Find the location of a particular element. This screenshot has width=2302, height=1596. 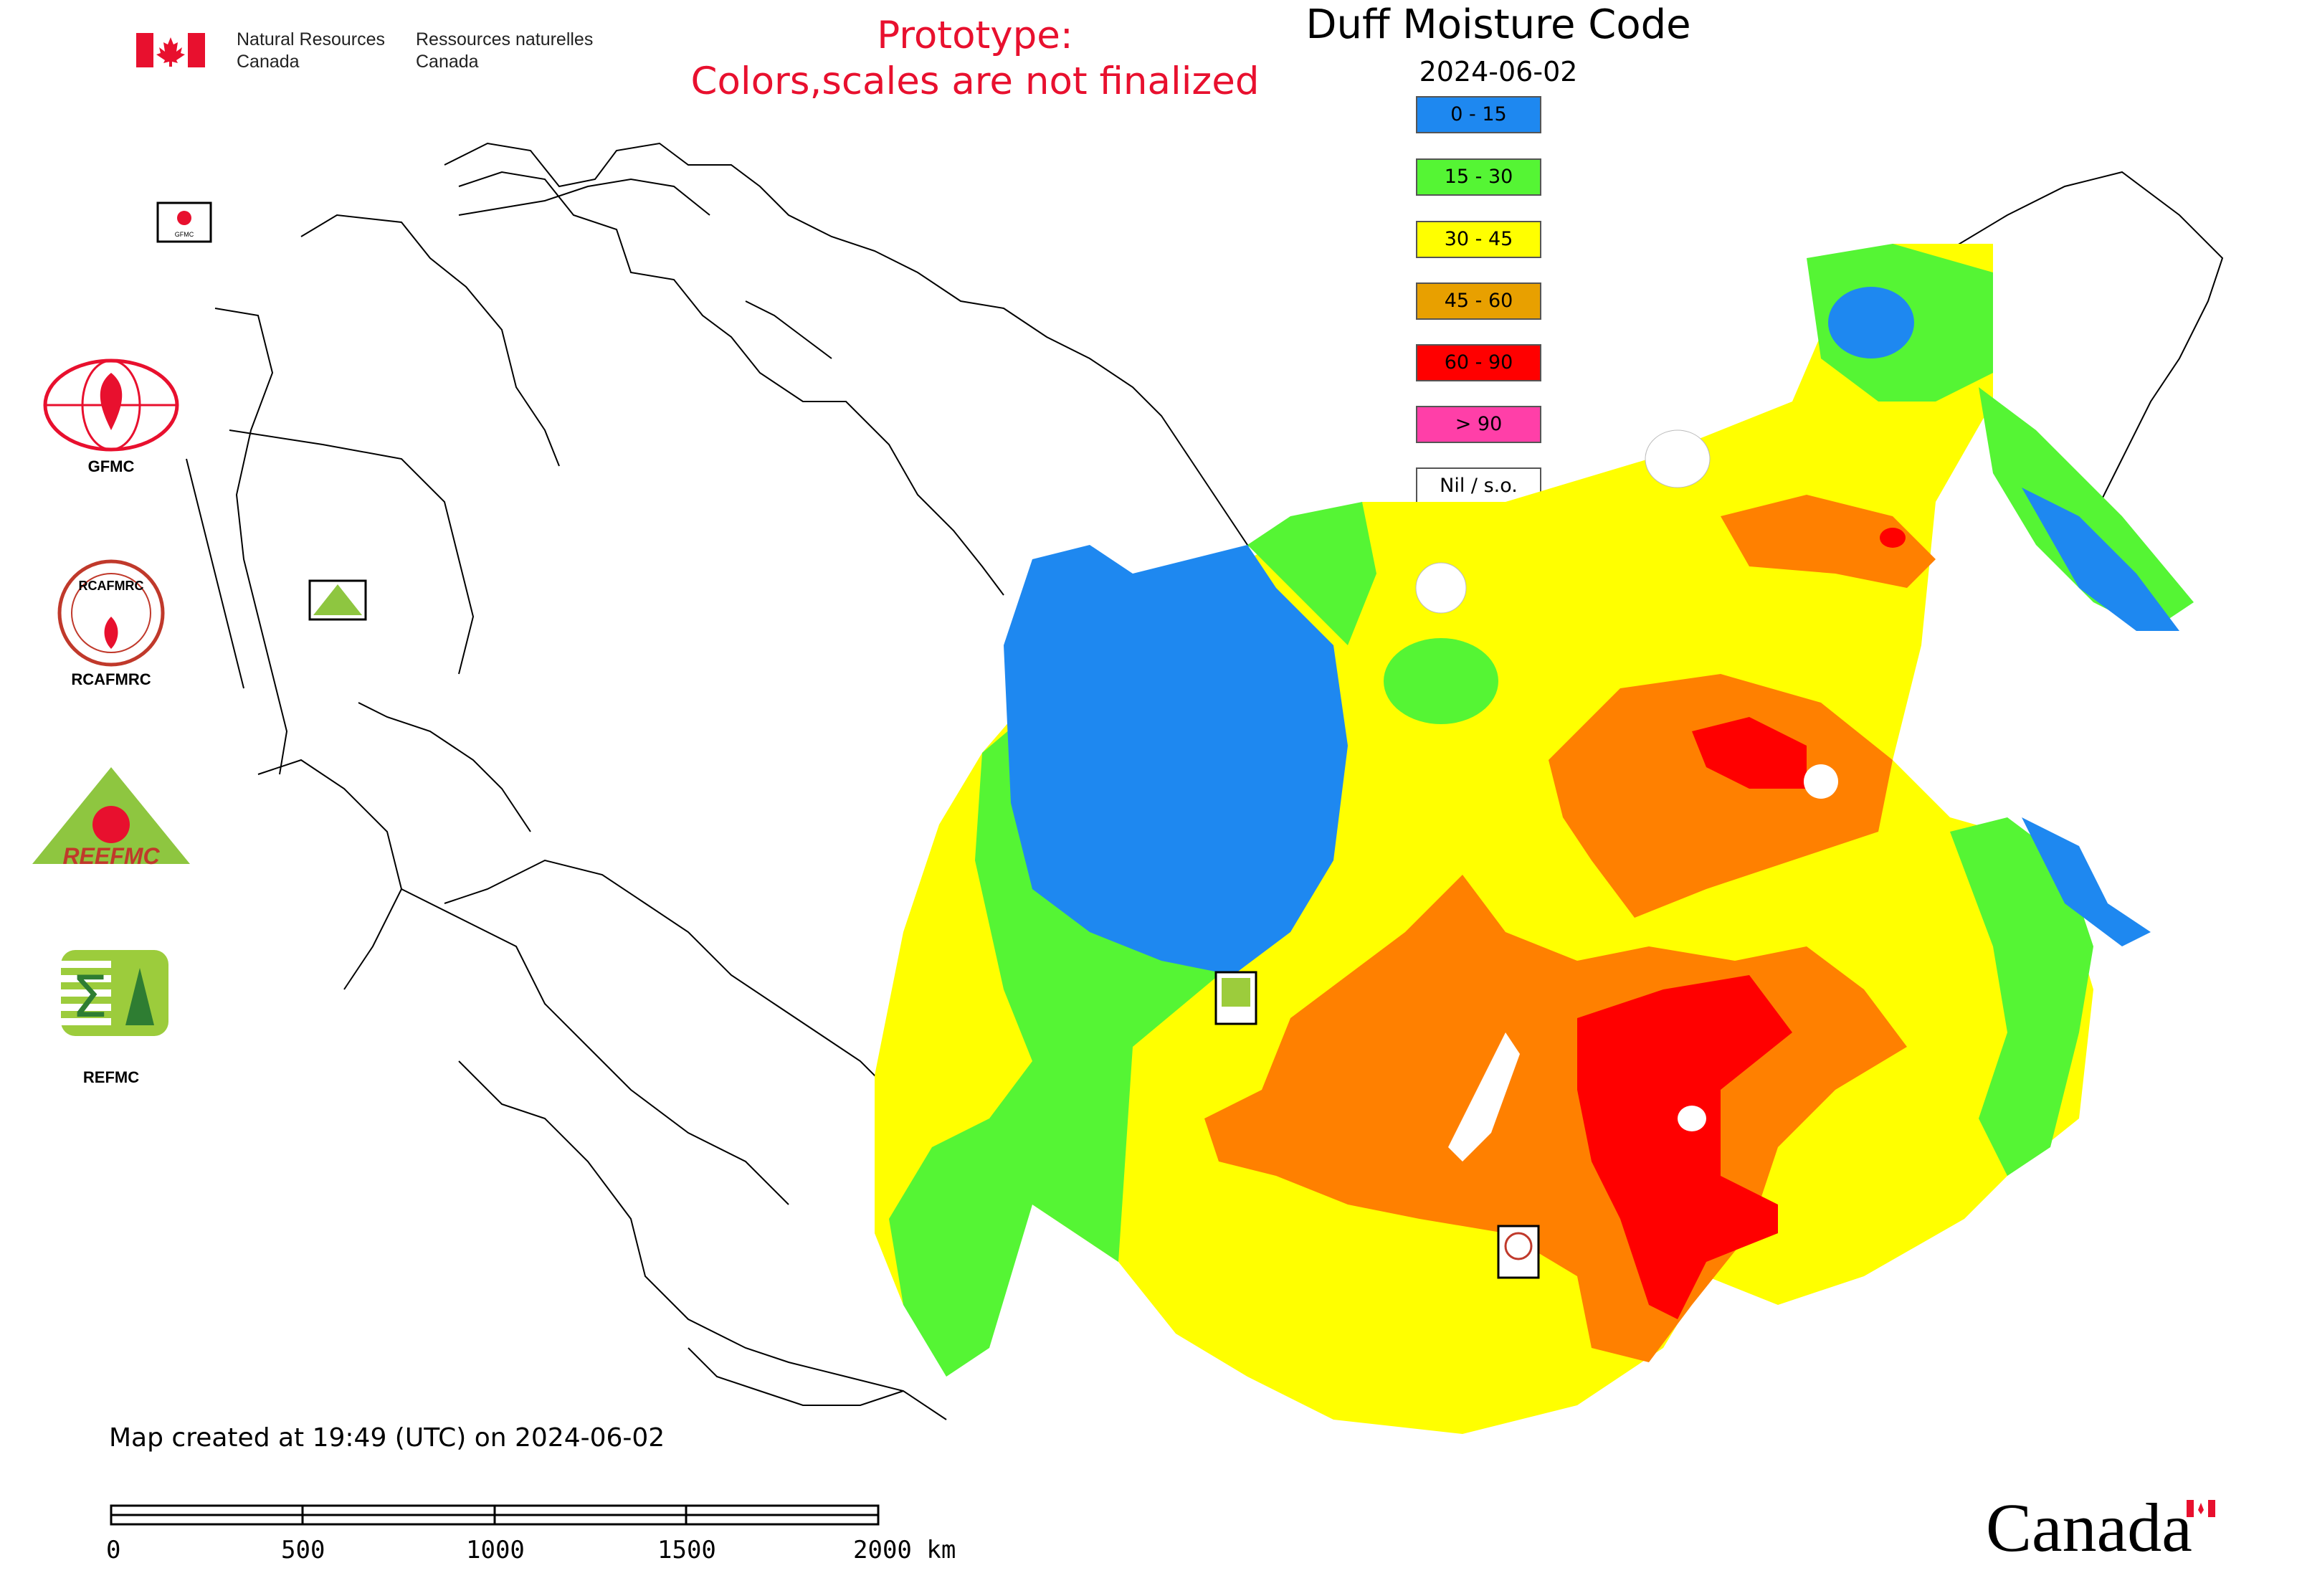

scale-label-2000km: 2000 km is located at coordinates (904, 1550).